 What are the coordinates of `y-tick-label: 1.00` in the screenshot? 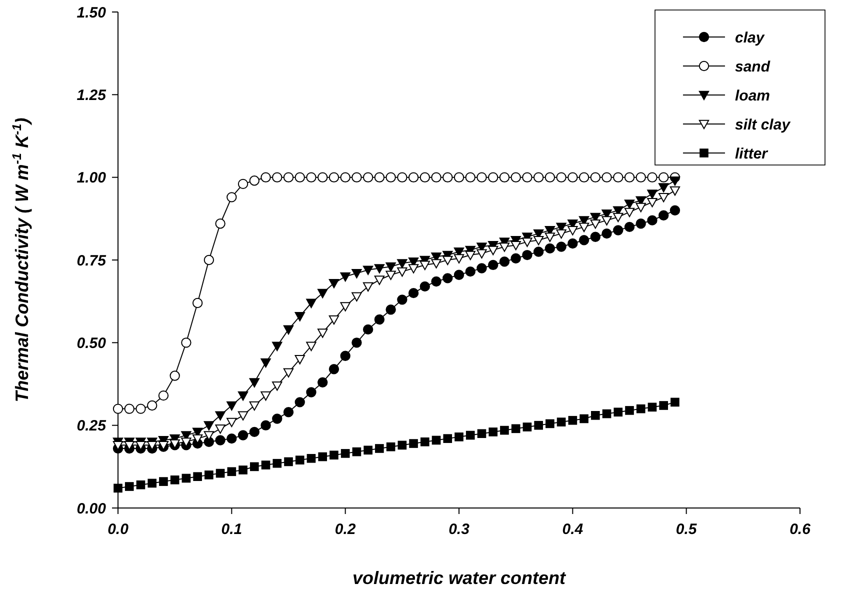 It's located at (91, 178).